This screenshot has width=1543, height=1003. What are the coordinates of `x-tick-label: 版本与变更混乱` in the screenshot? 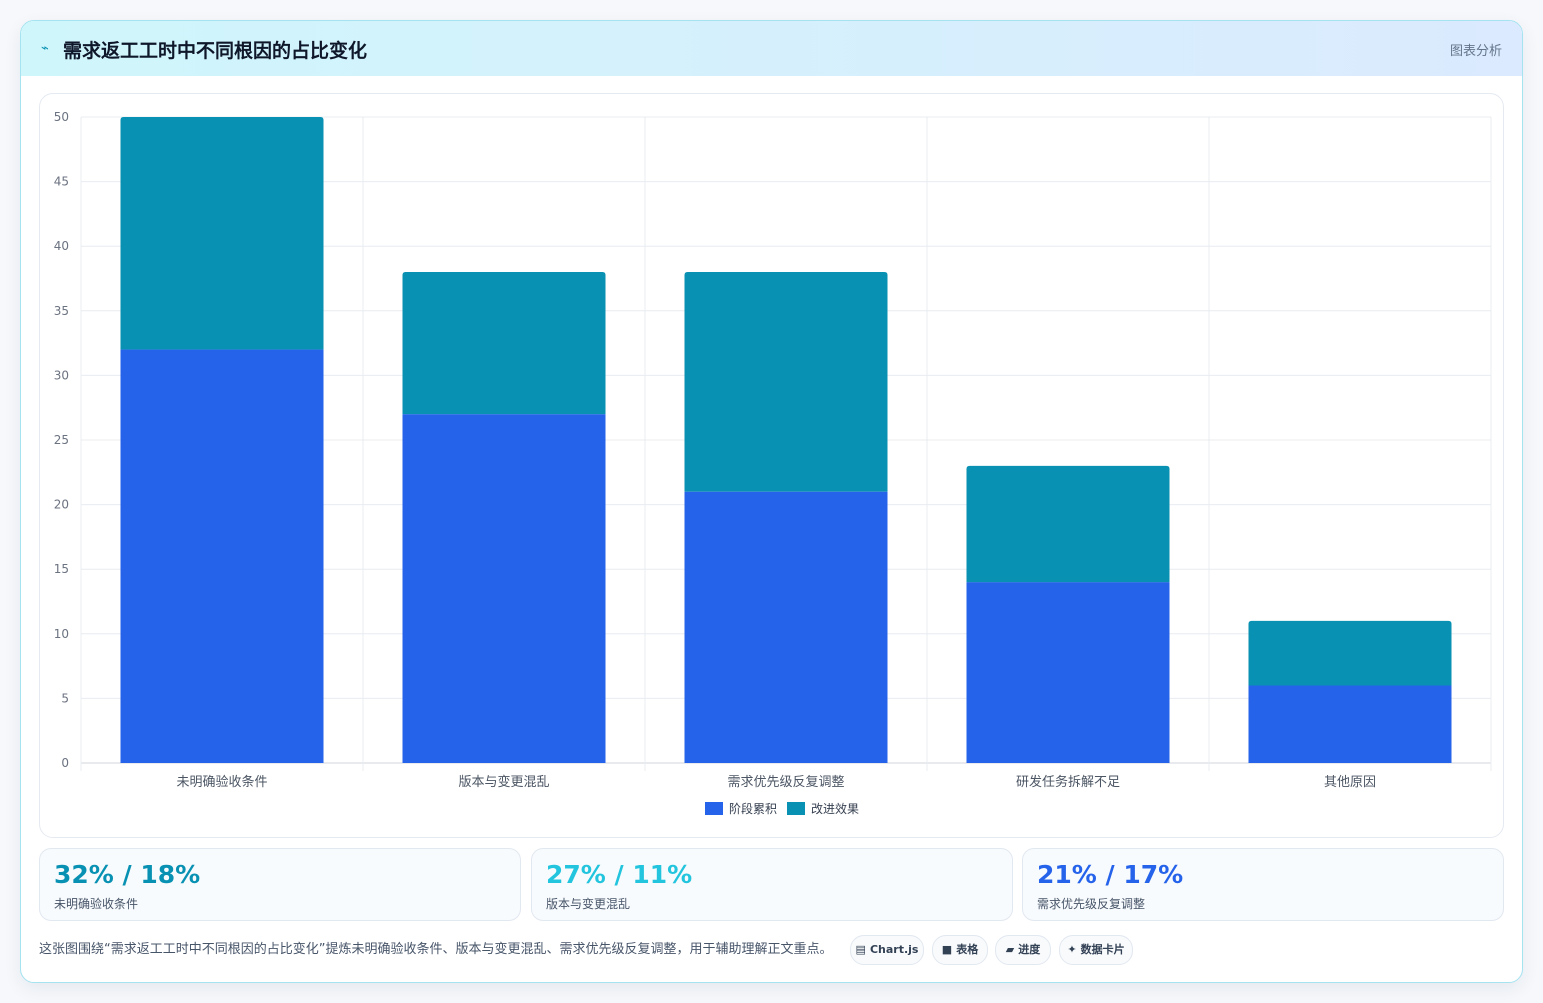 It's located at (503, 782).